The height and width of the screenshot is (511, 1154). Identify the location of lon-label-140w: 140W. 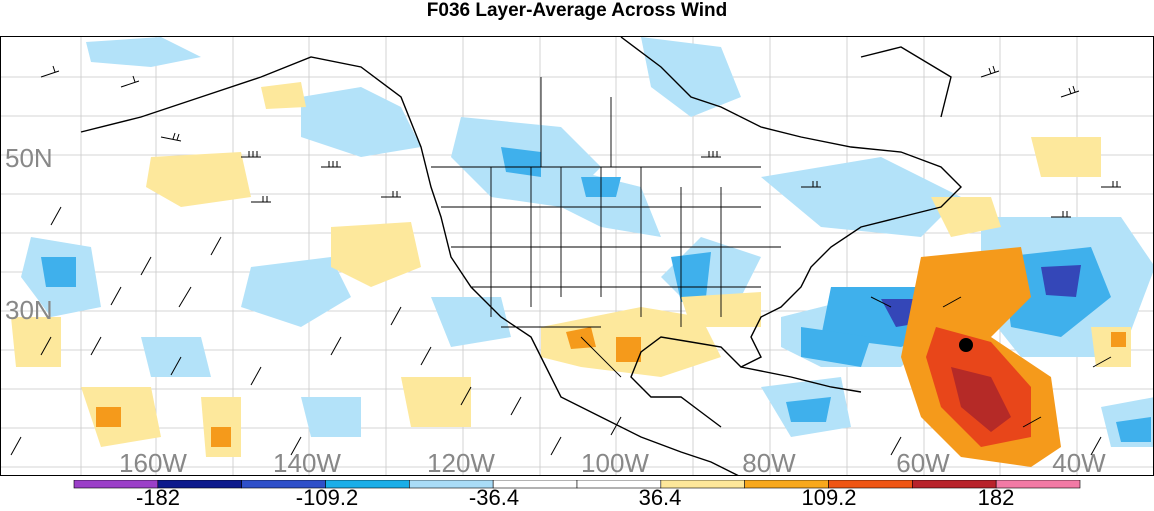
(307, 462).